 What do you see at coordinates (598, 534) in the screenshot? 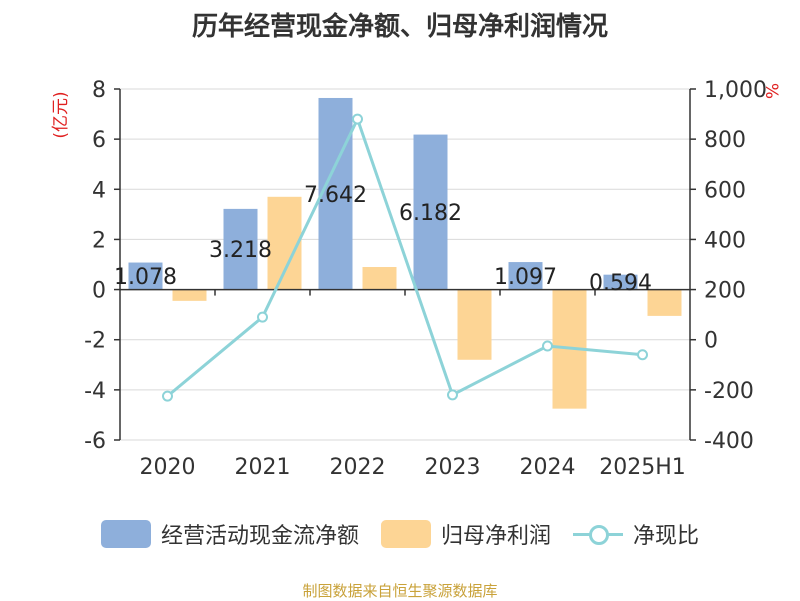
I see `legend-swatch-ratio` at bounding box center [598, 534].